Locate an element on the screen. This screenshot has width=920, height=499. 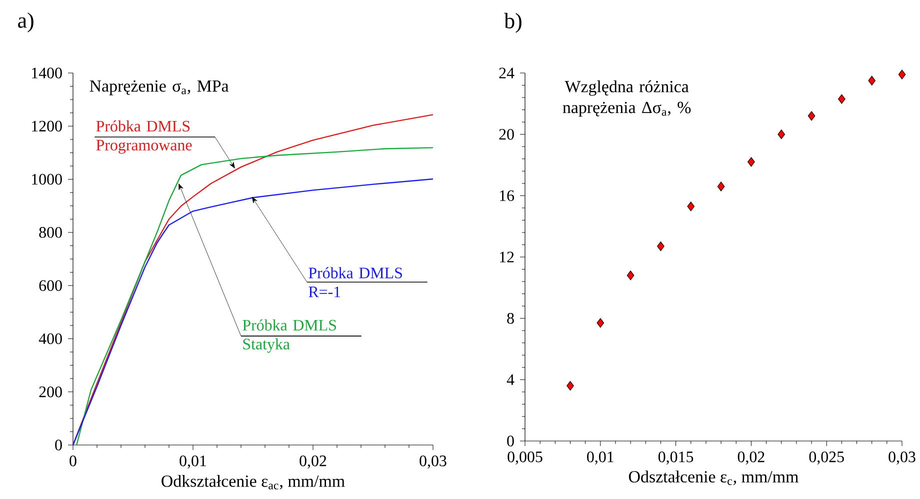
y-axis-title: Naprężenie σ$_{a}$, MPa is located at coordinates (159, 88).